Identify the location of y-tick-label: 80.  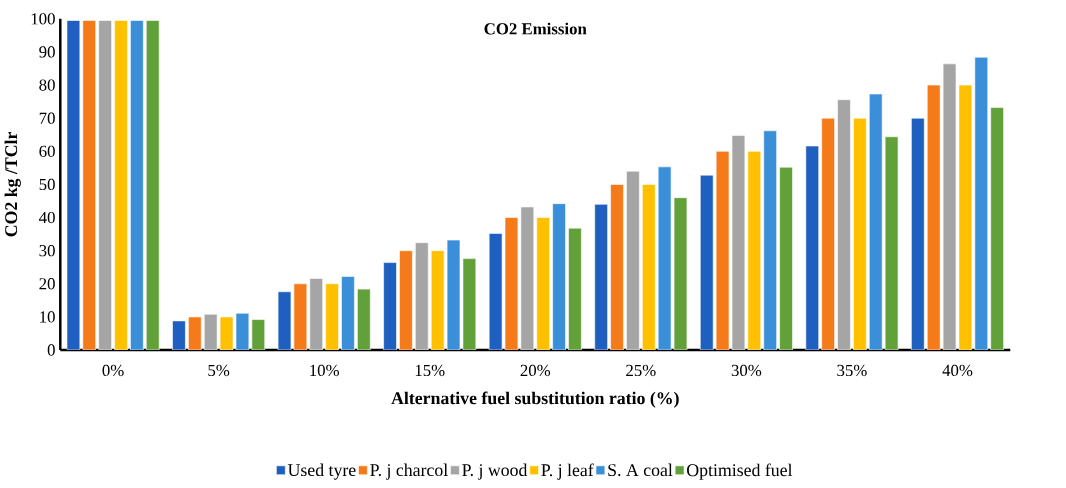
(47, 85).